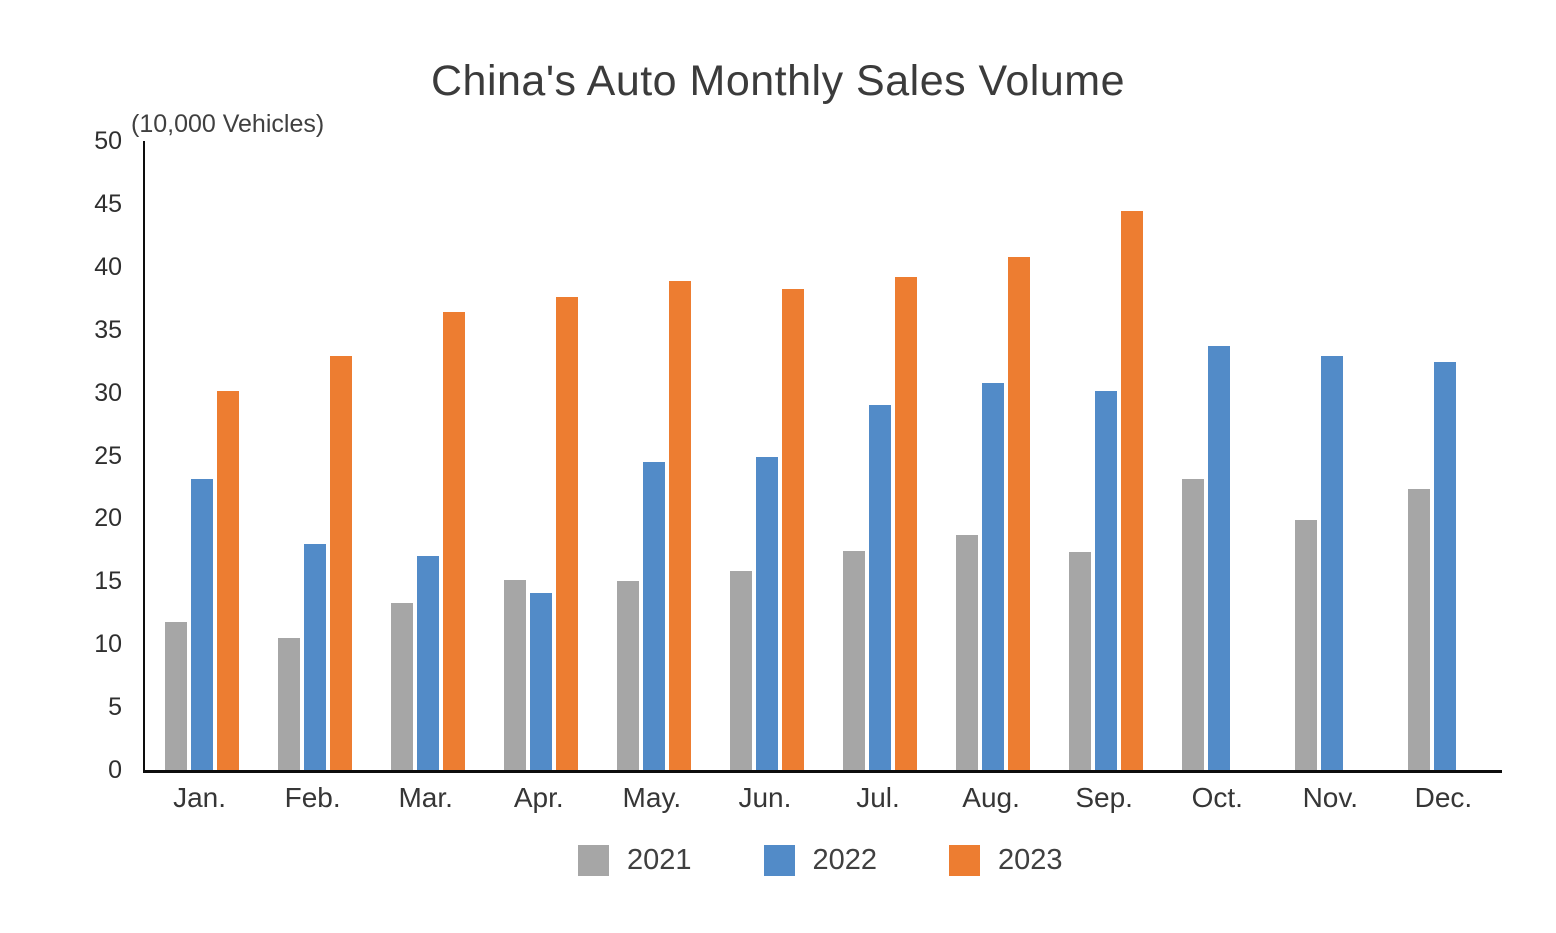 The image size is (1556, 933). I want to click on bar-2023-aug, so click(1019, 513).